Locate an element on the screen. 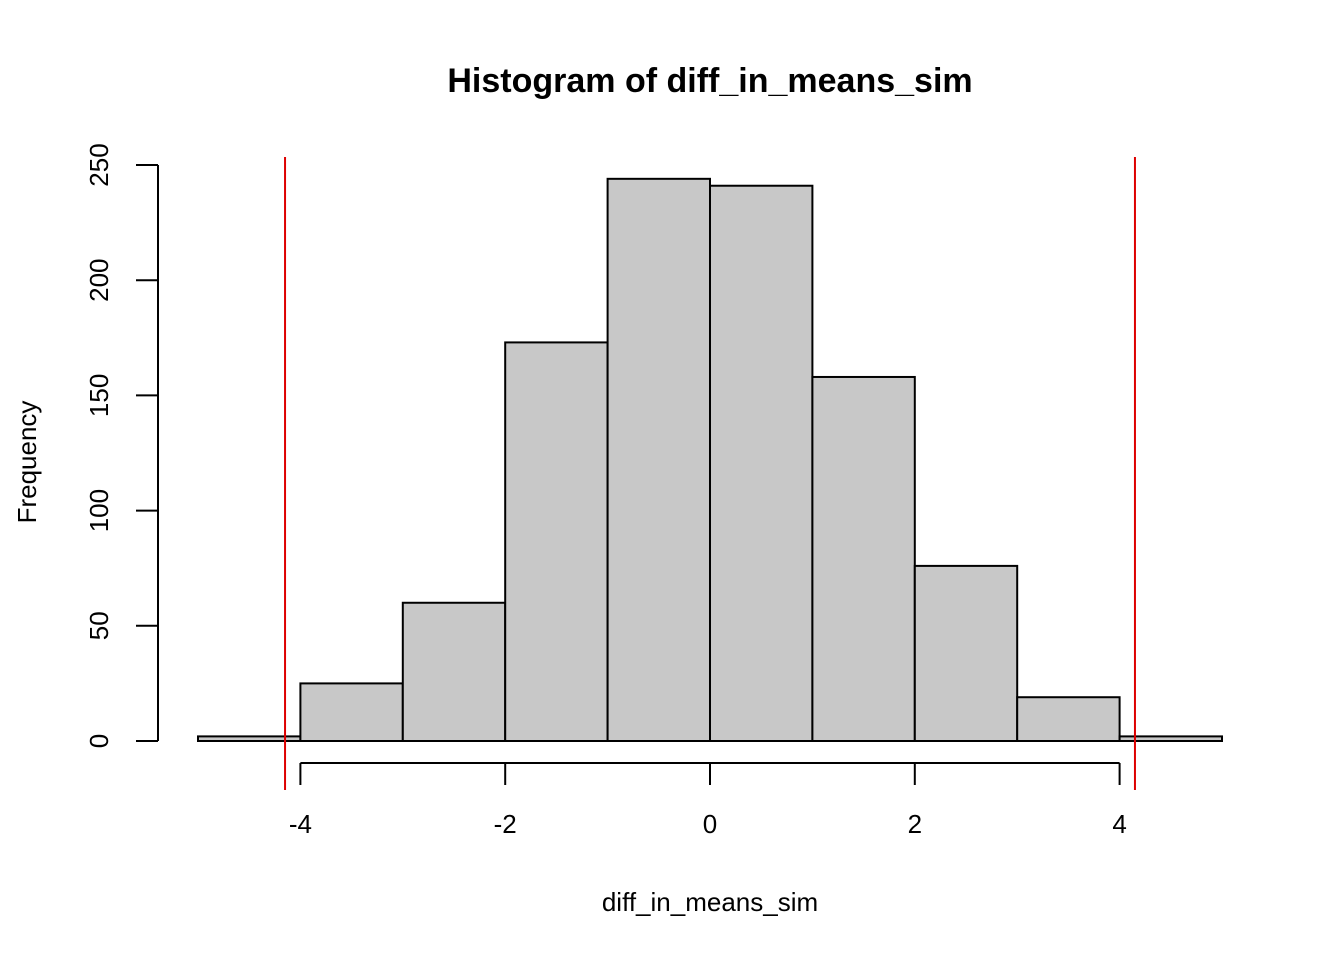  x-axis: -4 -2 0 2 4 is located at coordinates (708, 800).